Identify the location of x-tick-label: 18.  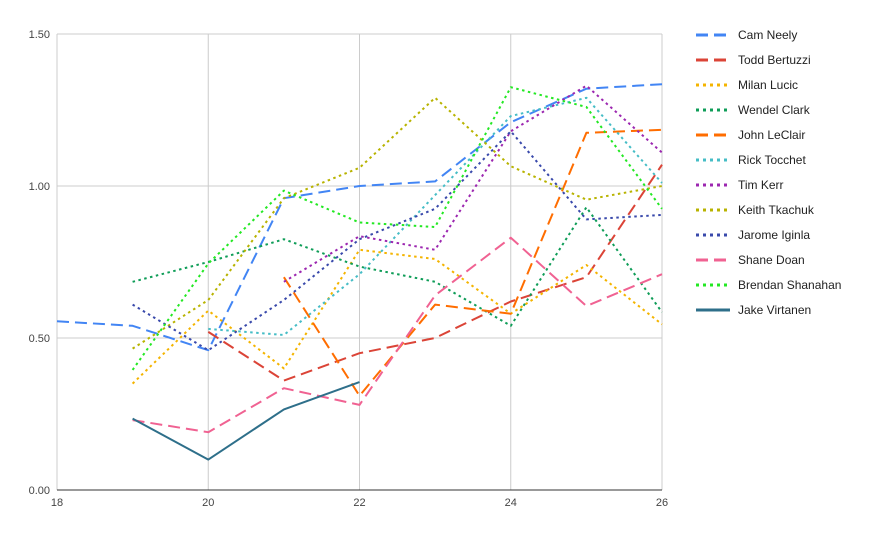
(57, 503).